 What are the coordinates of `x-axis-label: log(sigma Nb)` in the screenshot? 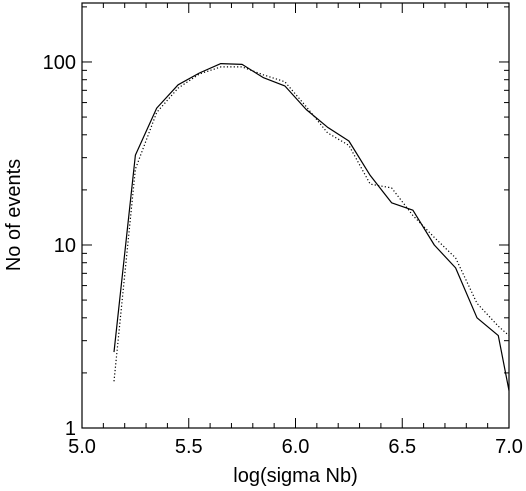 It's located at (295, 476).